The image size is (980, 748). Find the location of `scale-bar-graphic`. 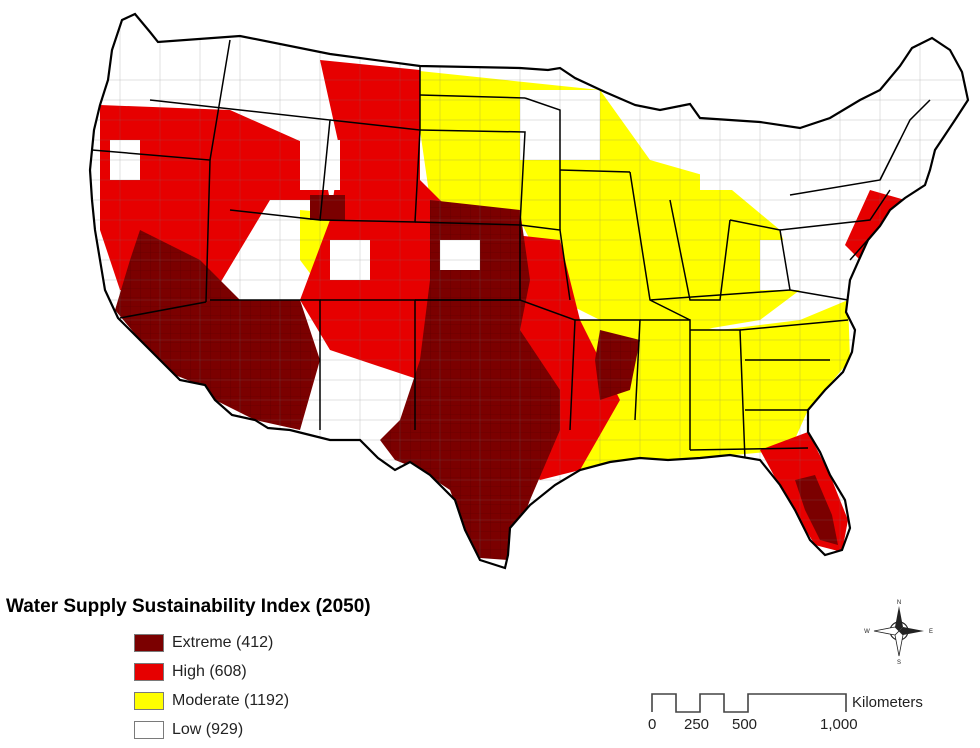

scale-bar-graphic is located at coordinates (749, 703).